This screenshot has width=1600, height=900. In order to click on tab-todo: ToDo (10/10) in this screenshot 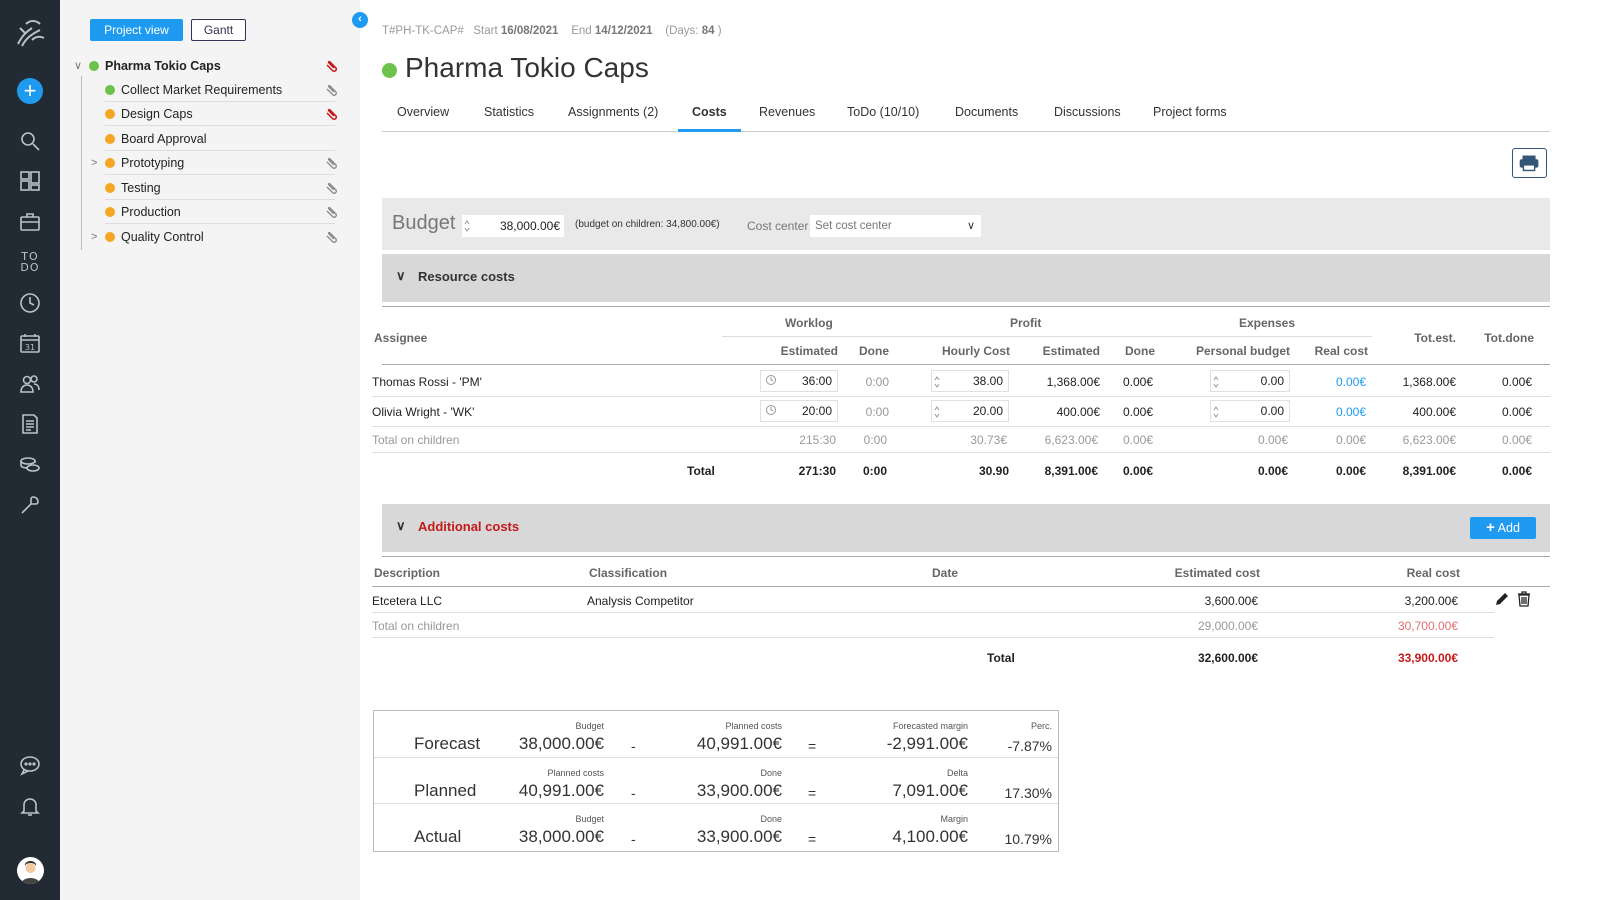, I will do `click(883, 112)`.